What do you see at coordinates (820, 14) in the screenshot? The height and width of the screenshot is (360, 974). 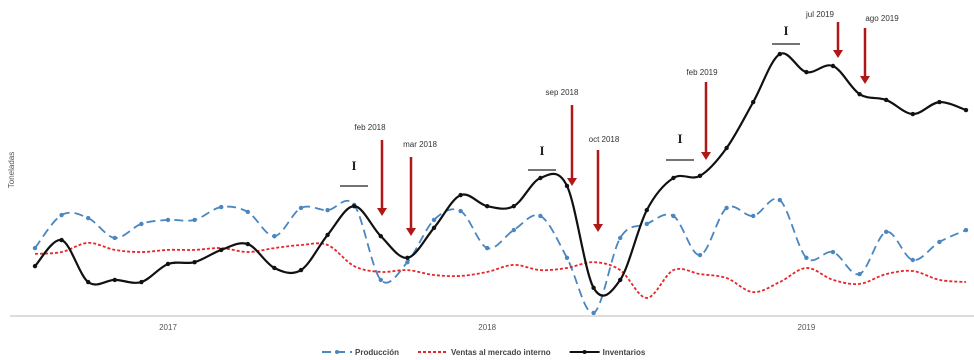 I see `annotation-label: jul 2019` at bounding box center [820, 14].